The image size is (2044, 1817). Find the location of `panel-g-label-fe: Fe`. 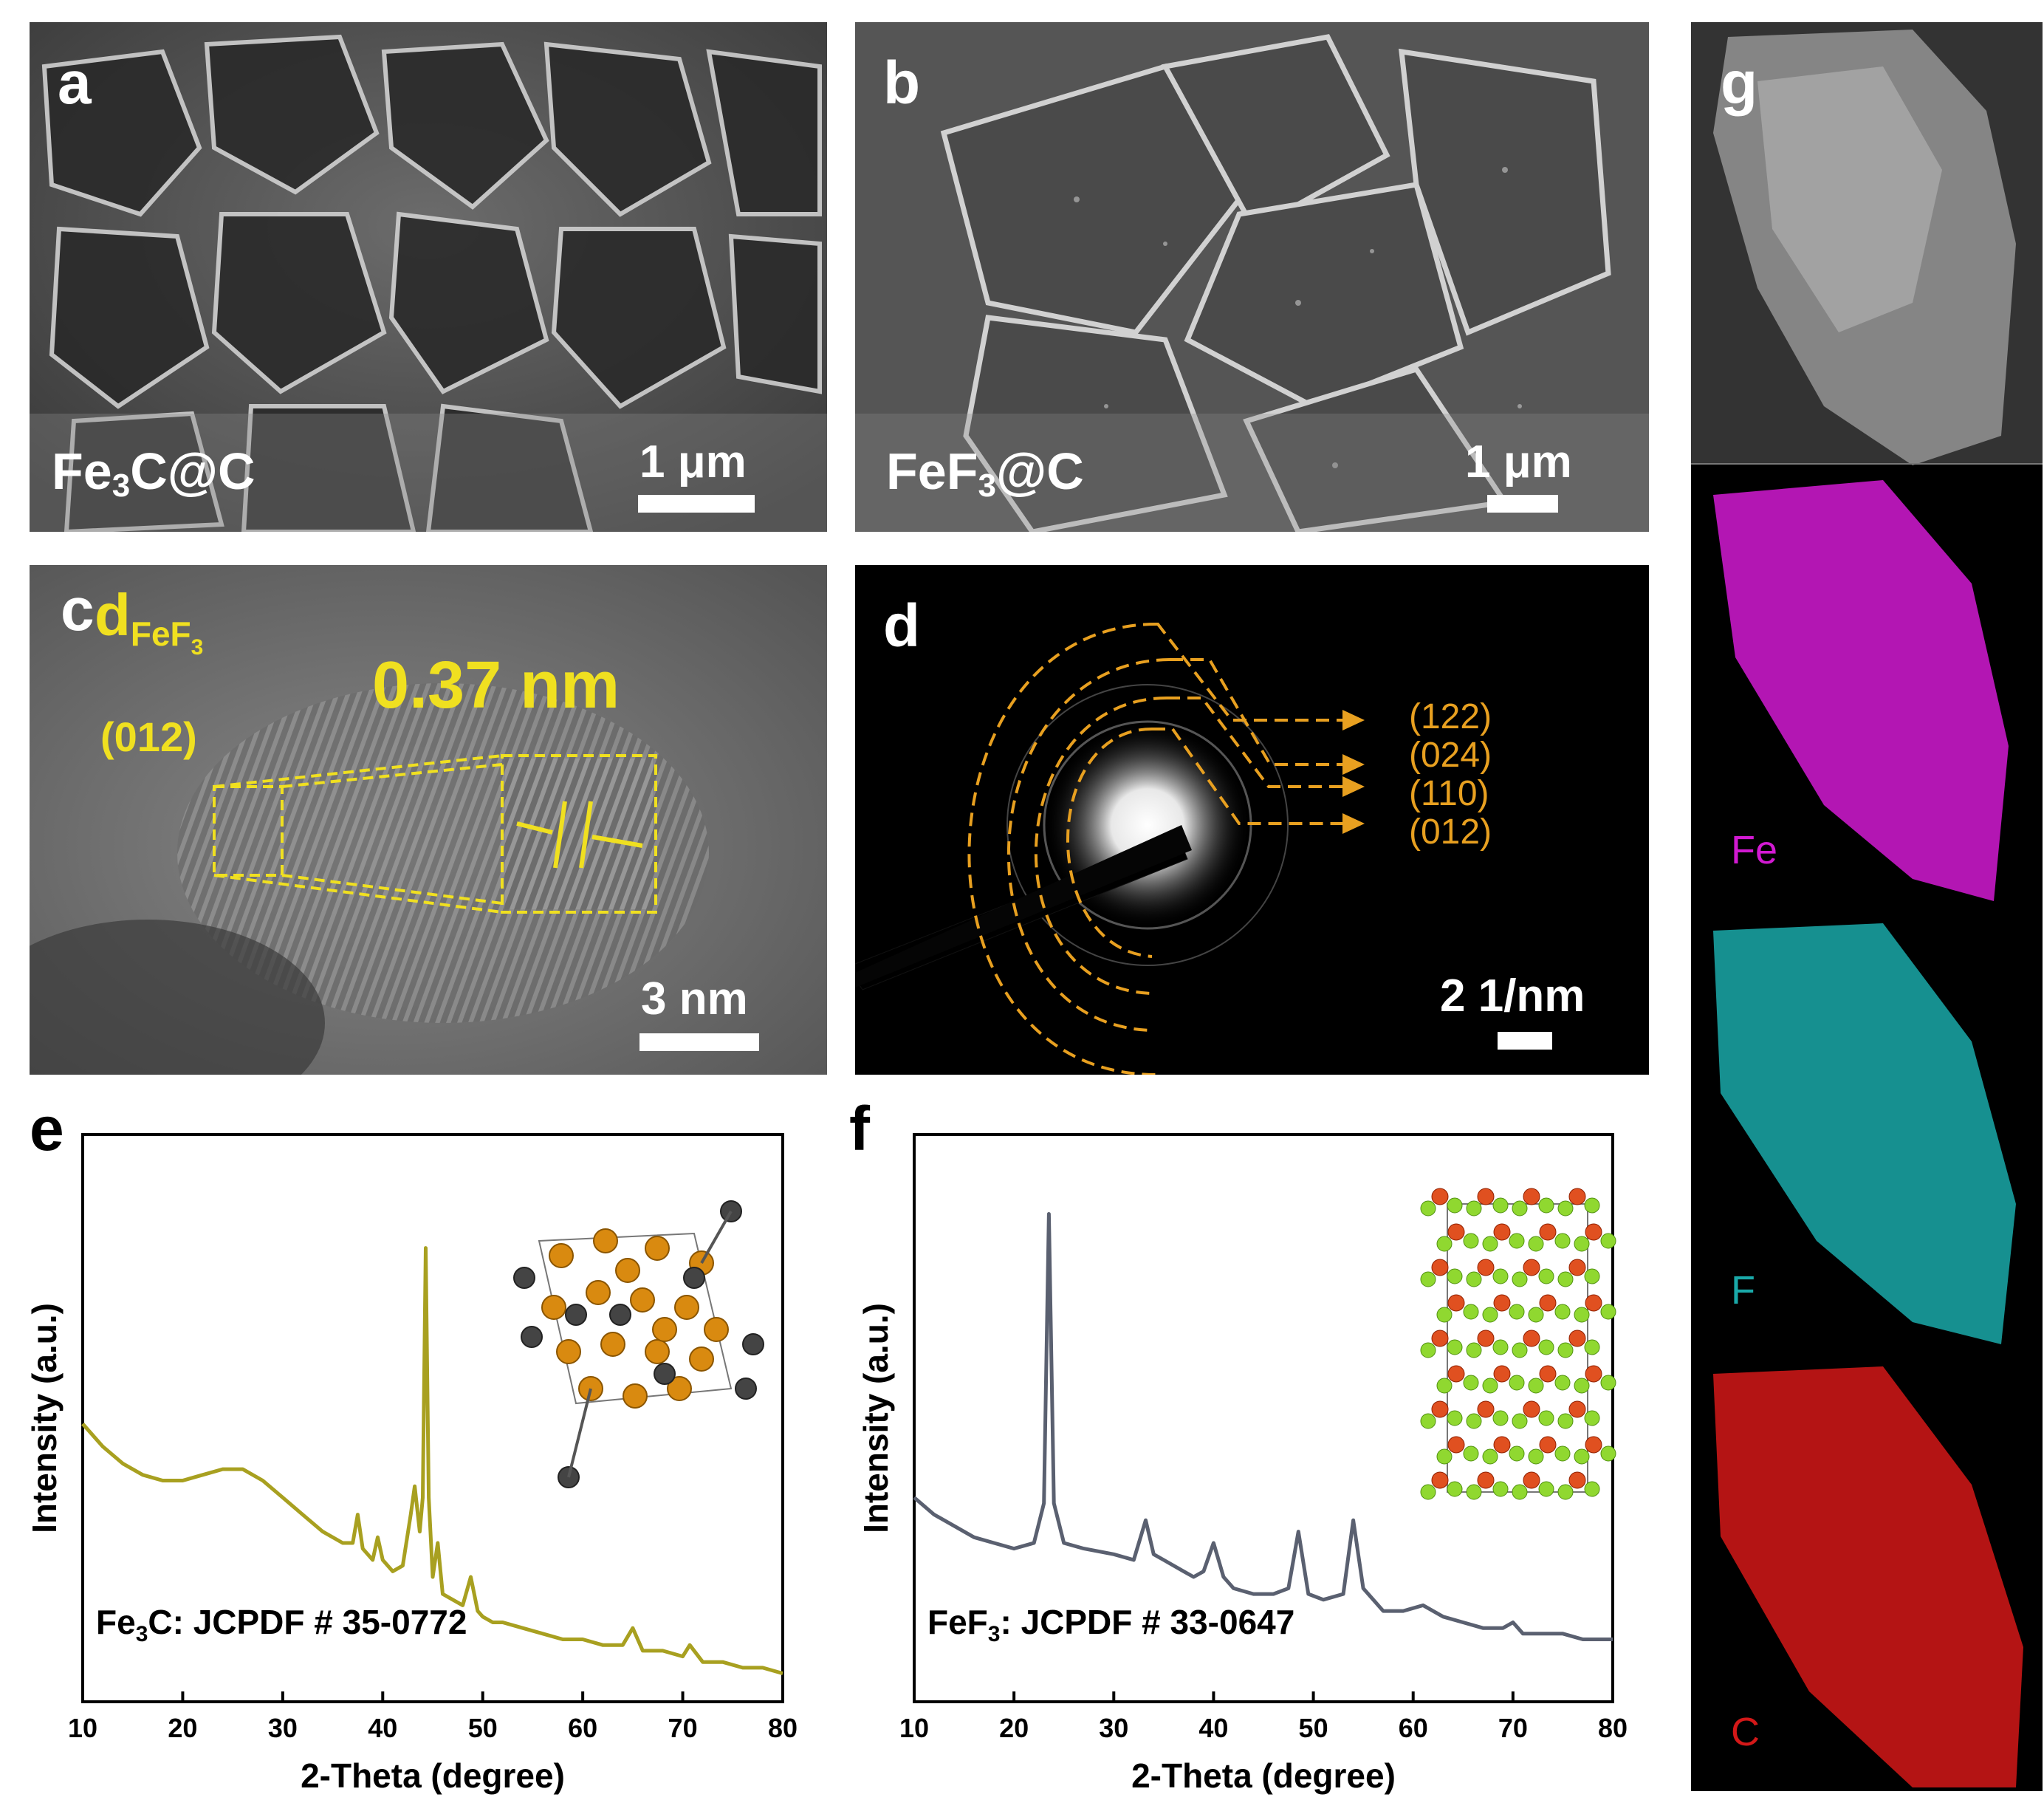

panel-g-label-fe: Fe is located at coordinates (1754, 850).